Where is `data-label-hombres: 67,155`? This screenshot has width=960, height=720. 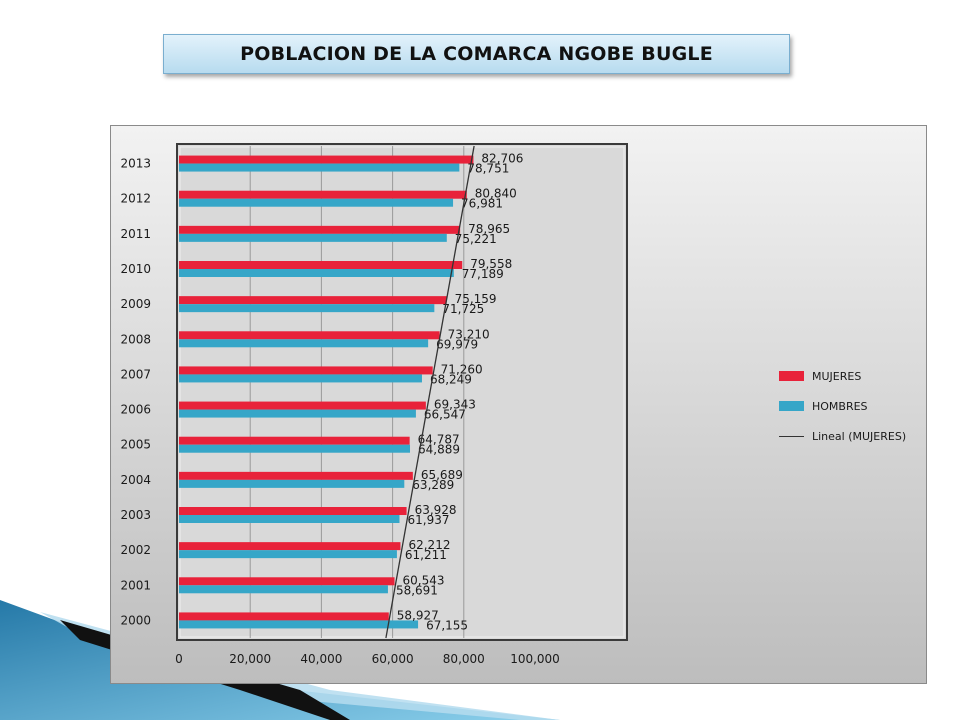 data-label-hombres: 67,155 is located at coordinates (447, 625).